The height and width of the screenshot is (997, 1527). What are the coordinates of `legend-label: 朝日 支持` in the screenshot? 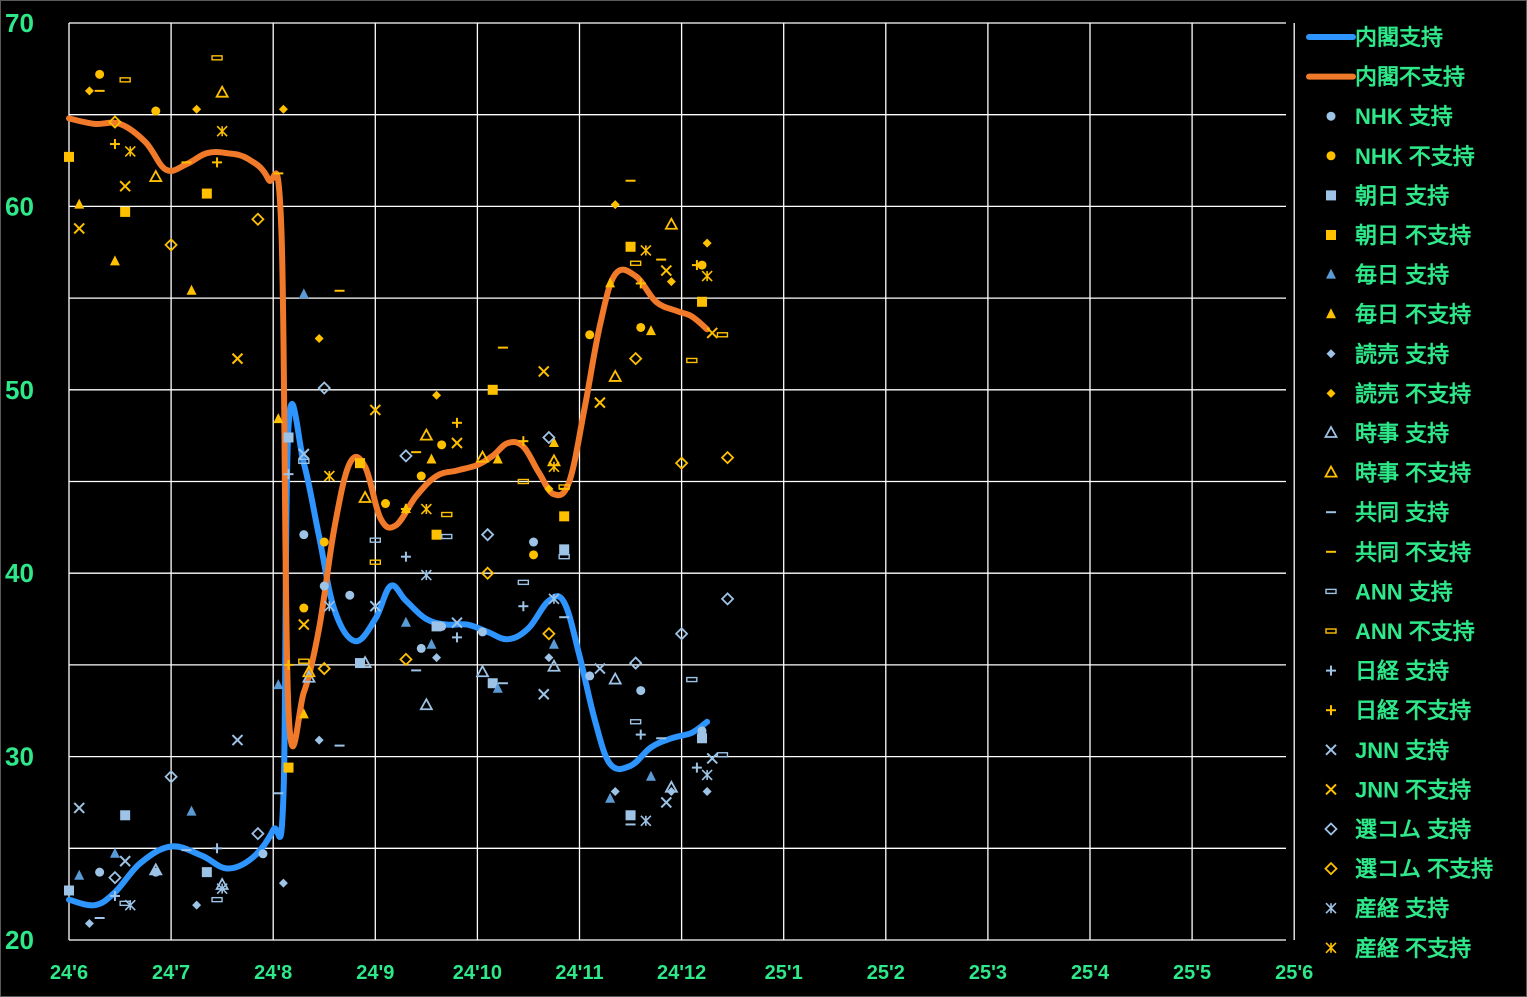 It's located at (1402, 195).